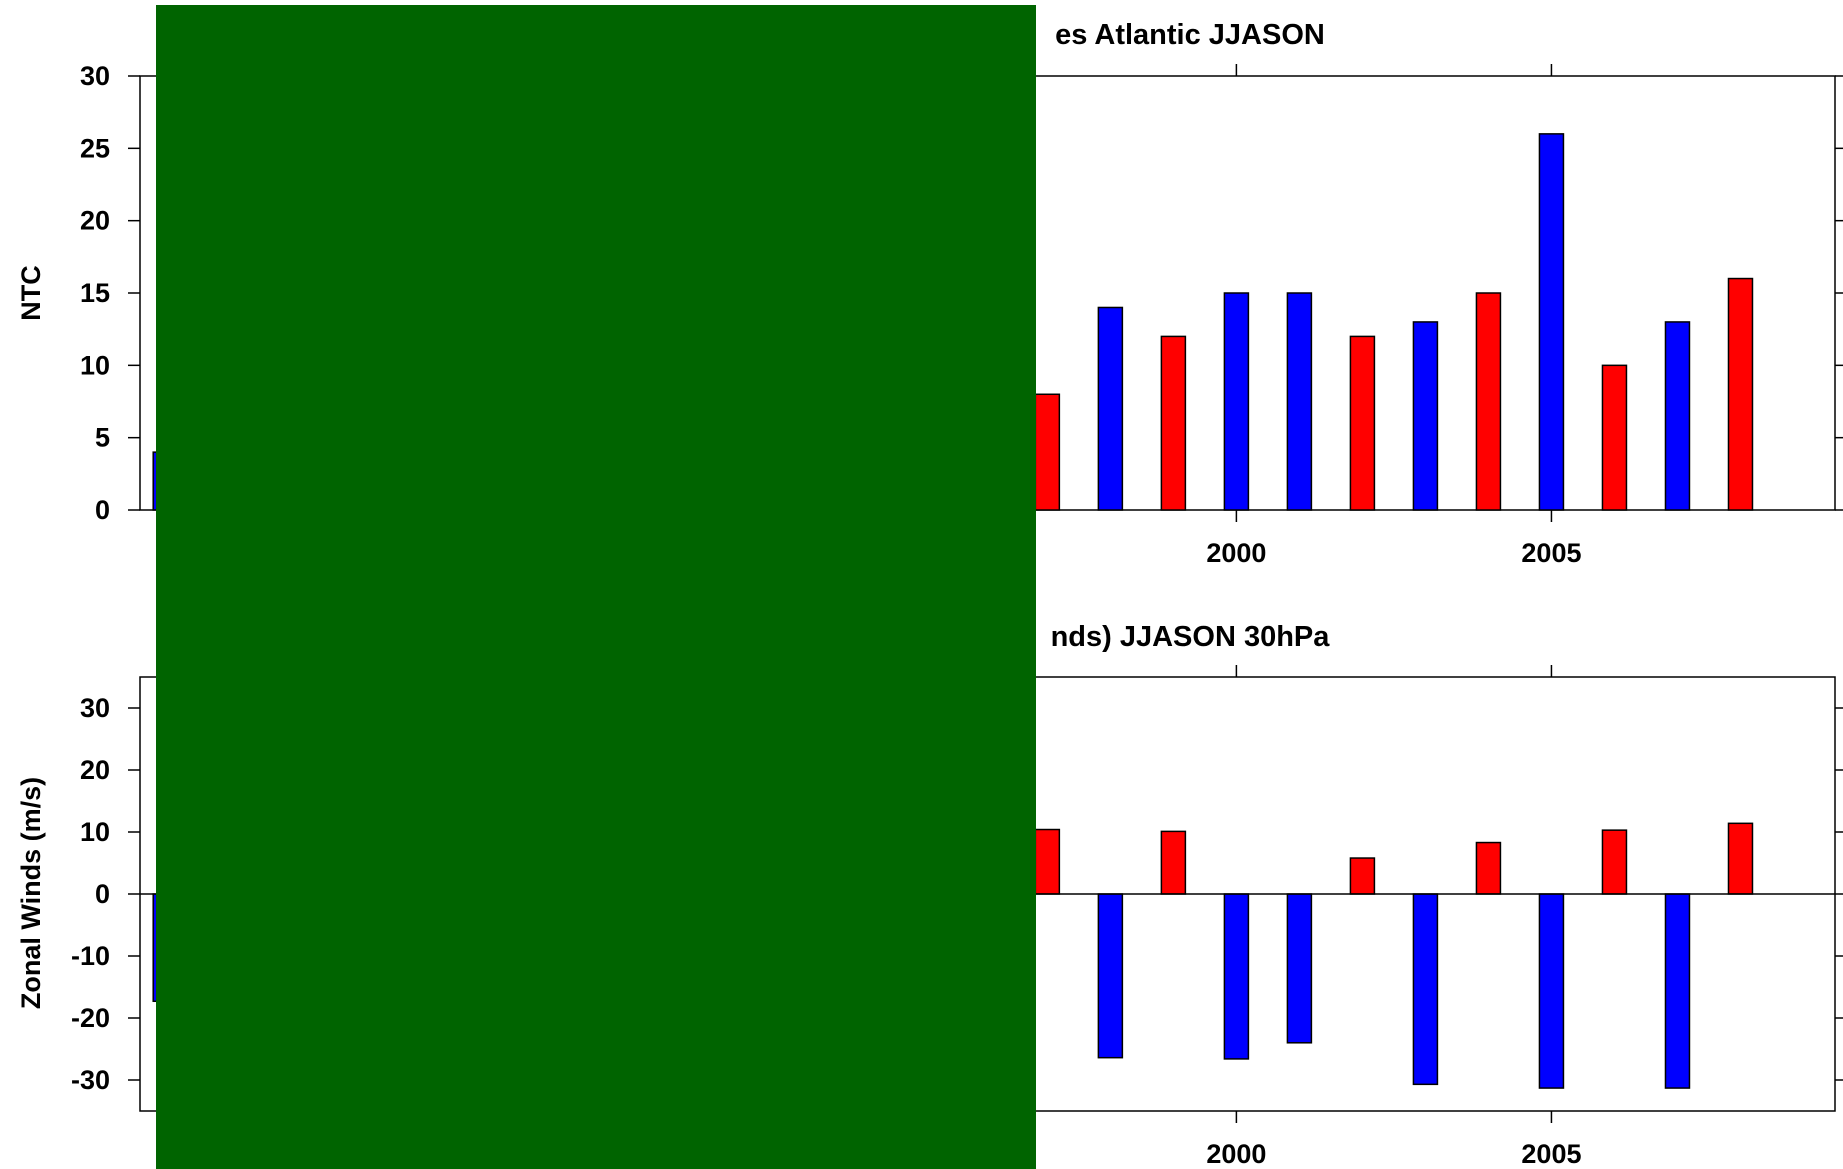 This screenshot has height=1169, width=1843. Describe the element at coordinates (1191, 637) in the screenshot. I see `chart-title: nds) JJASON 30hPa` at that location.